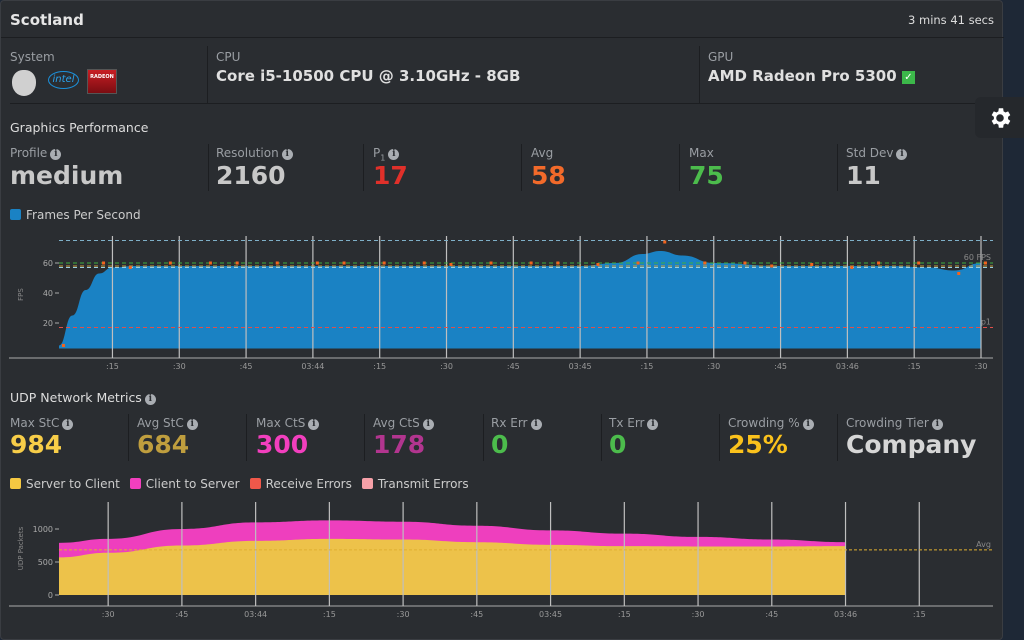 The height and width of the screenshot is (640, 1024). What do you see at coordinates (192, 483) in the screenshot?
I see `legend-label: Client to Server` at bounding box center [192, 483].